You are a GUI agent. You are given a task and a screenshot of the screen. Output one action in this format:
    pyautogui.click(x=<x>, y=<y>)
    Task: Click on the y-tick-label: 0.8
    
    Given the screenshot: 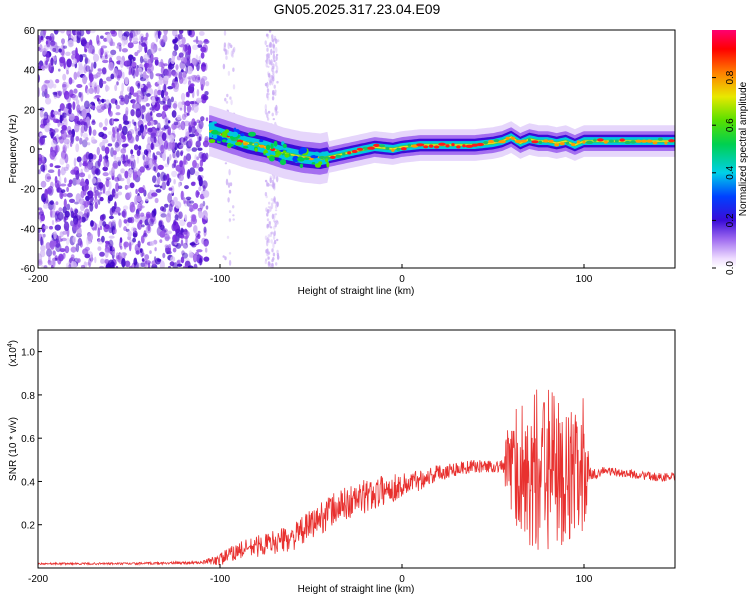 What is the action you would take?
    pyautogui.click(x=28, y=396)
    